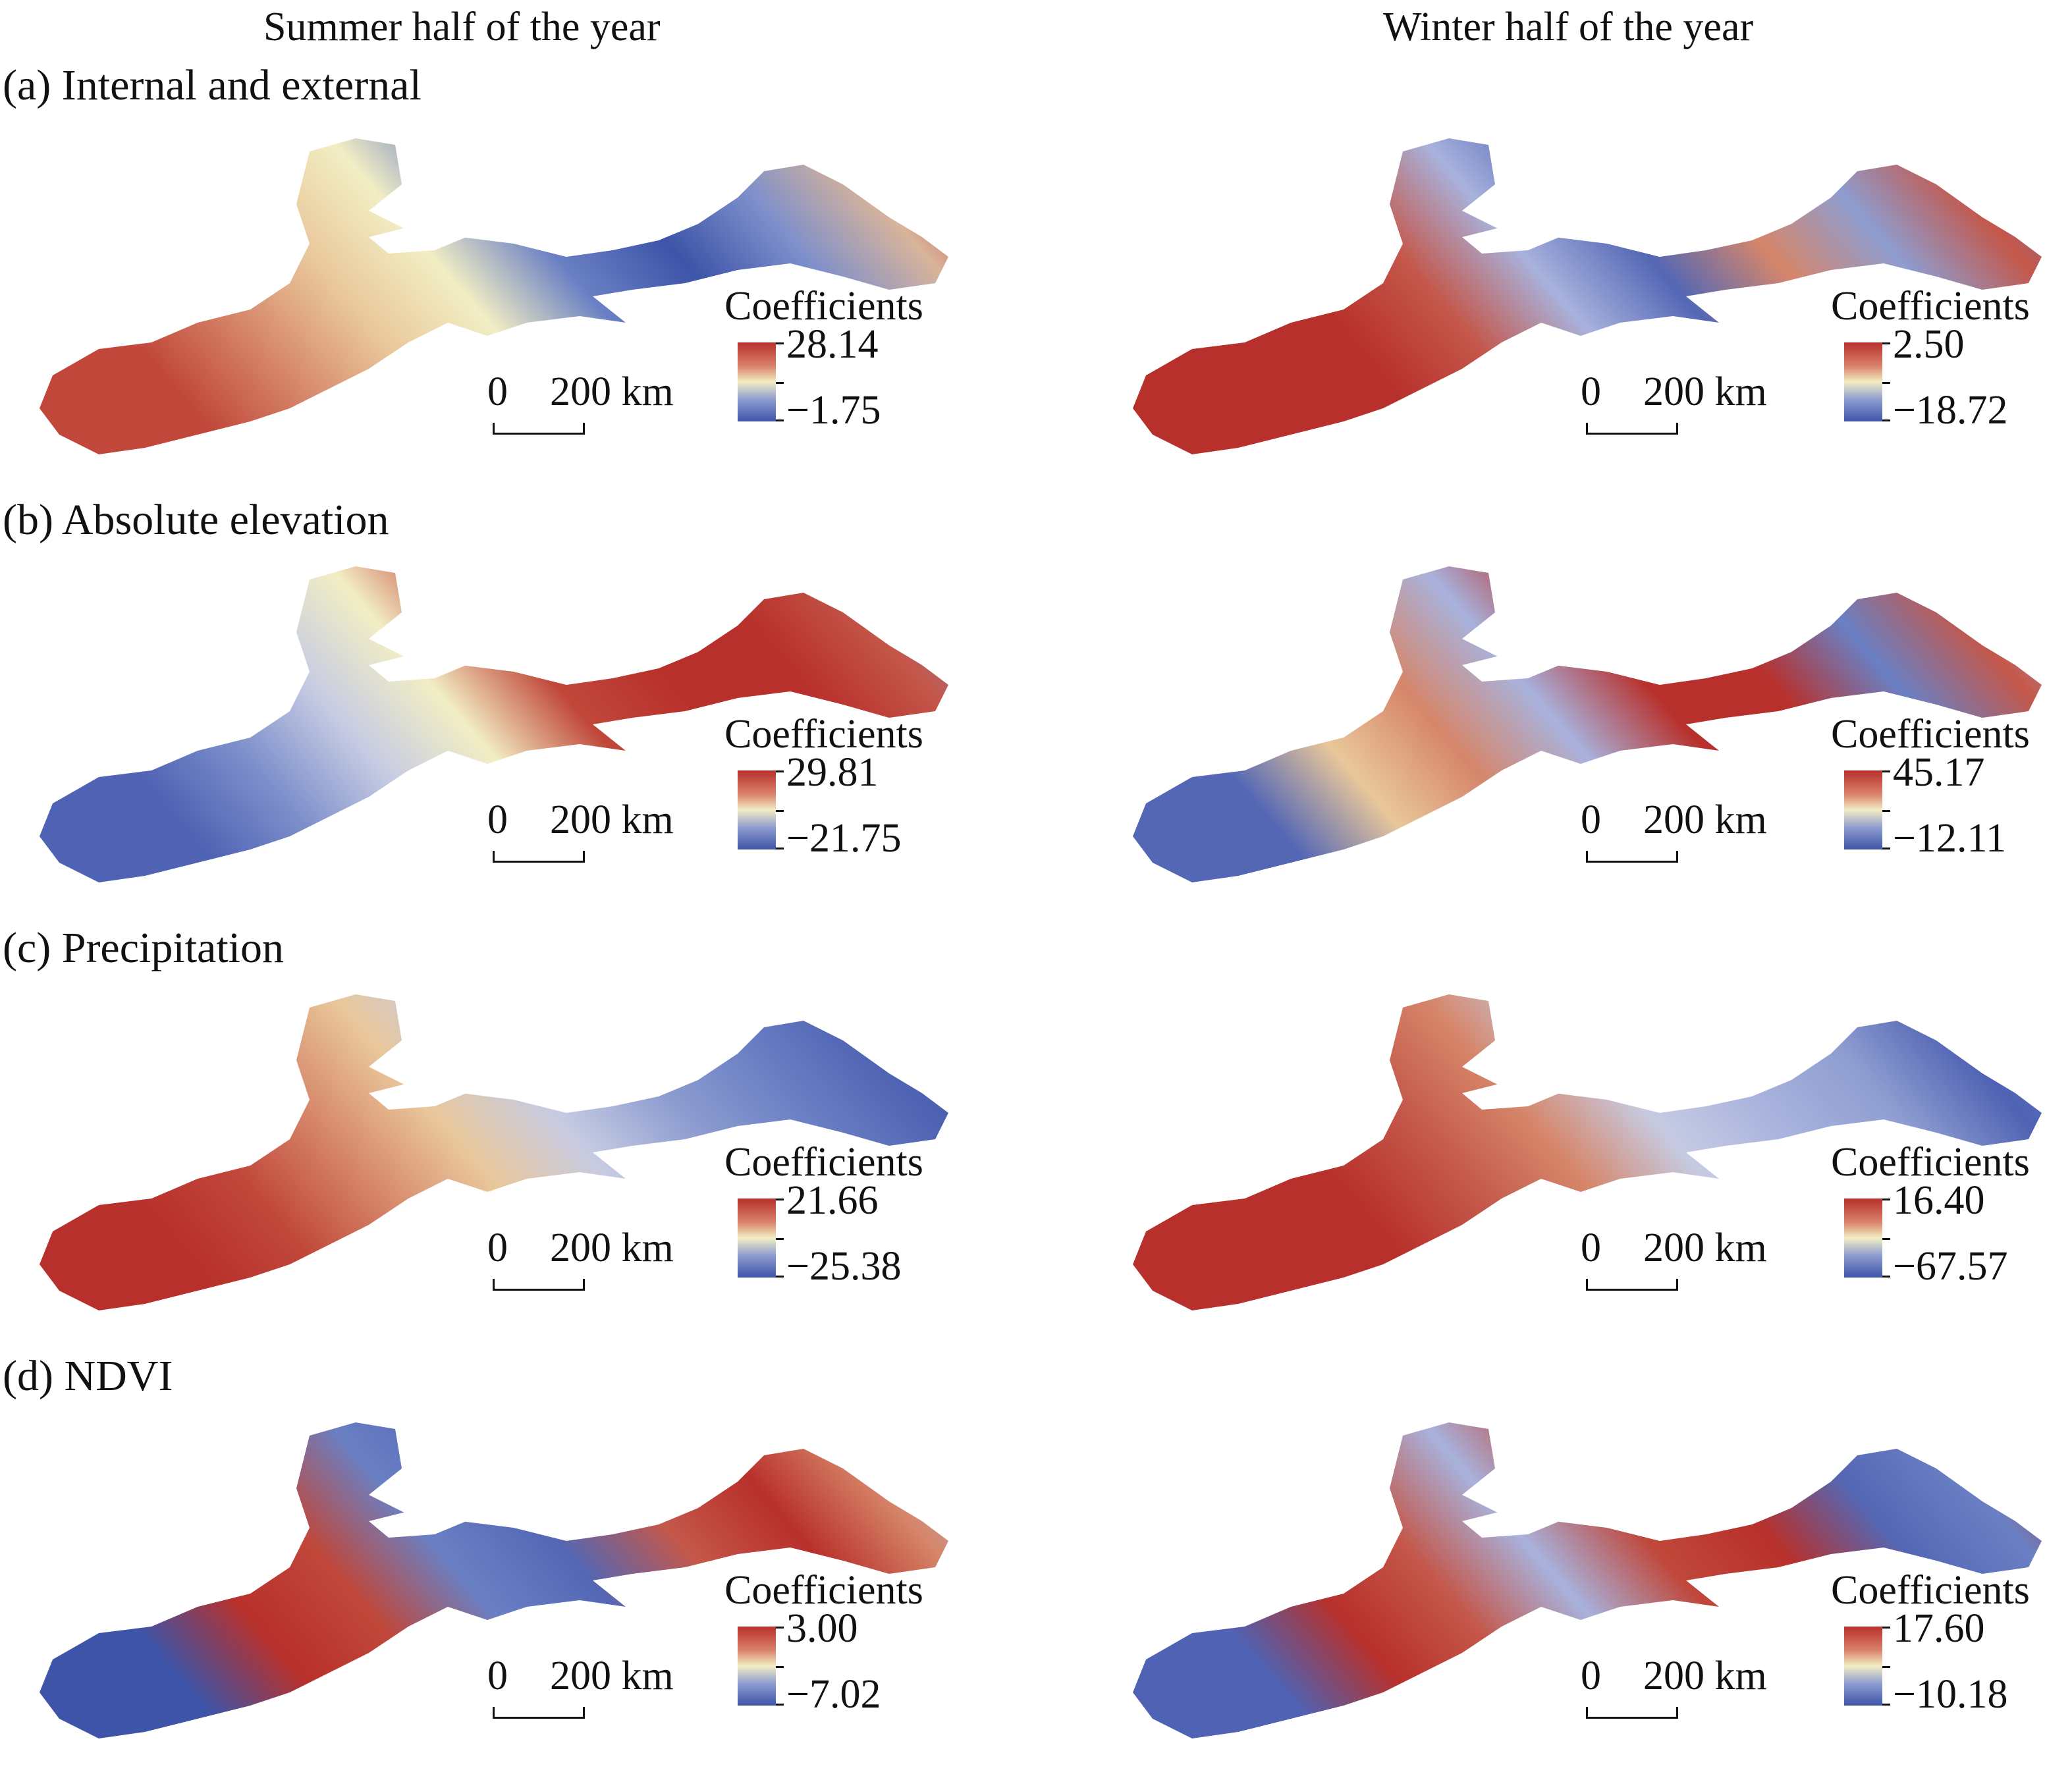 This screenshot has width=2072, height=1778. What do you see at coordinates (1929, 344) in the screenshot?
I see `legend-max-value: 2.50` at bounding box center [1929, 344].